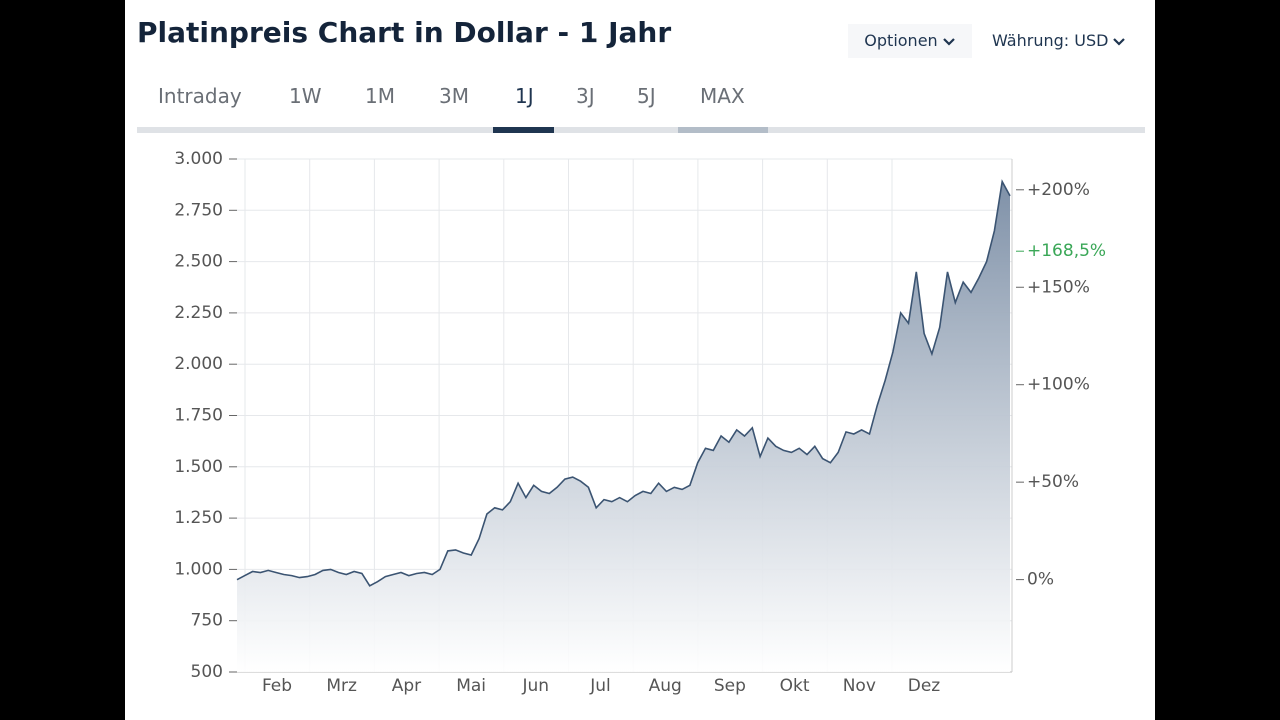 The width and height of the screenshot is (1280, 720). Describe the element at coordinates (1058, 385) in the screenshot. I see `y2-tick-label: +100%` at that location.